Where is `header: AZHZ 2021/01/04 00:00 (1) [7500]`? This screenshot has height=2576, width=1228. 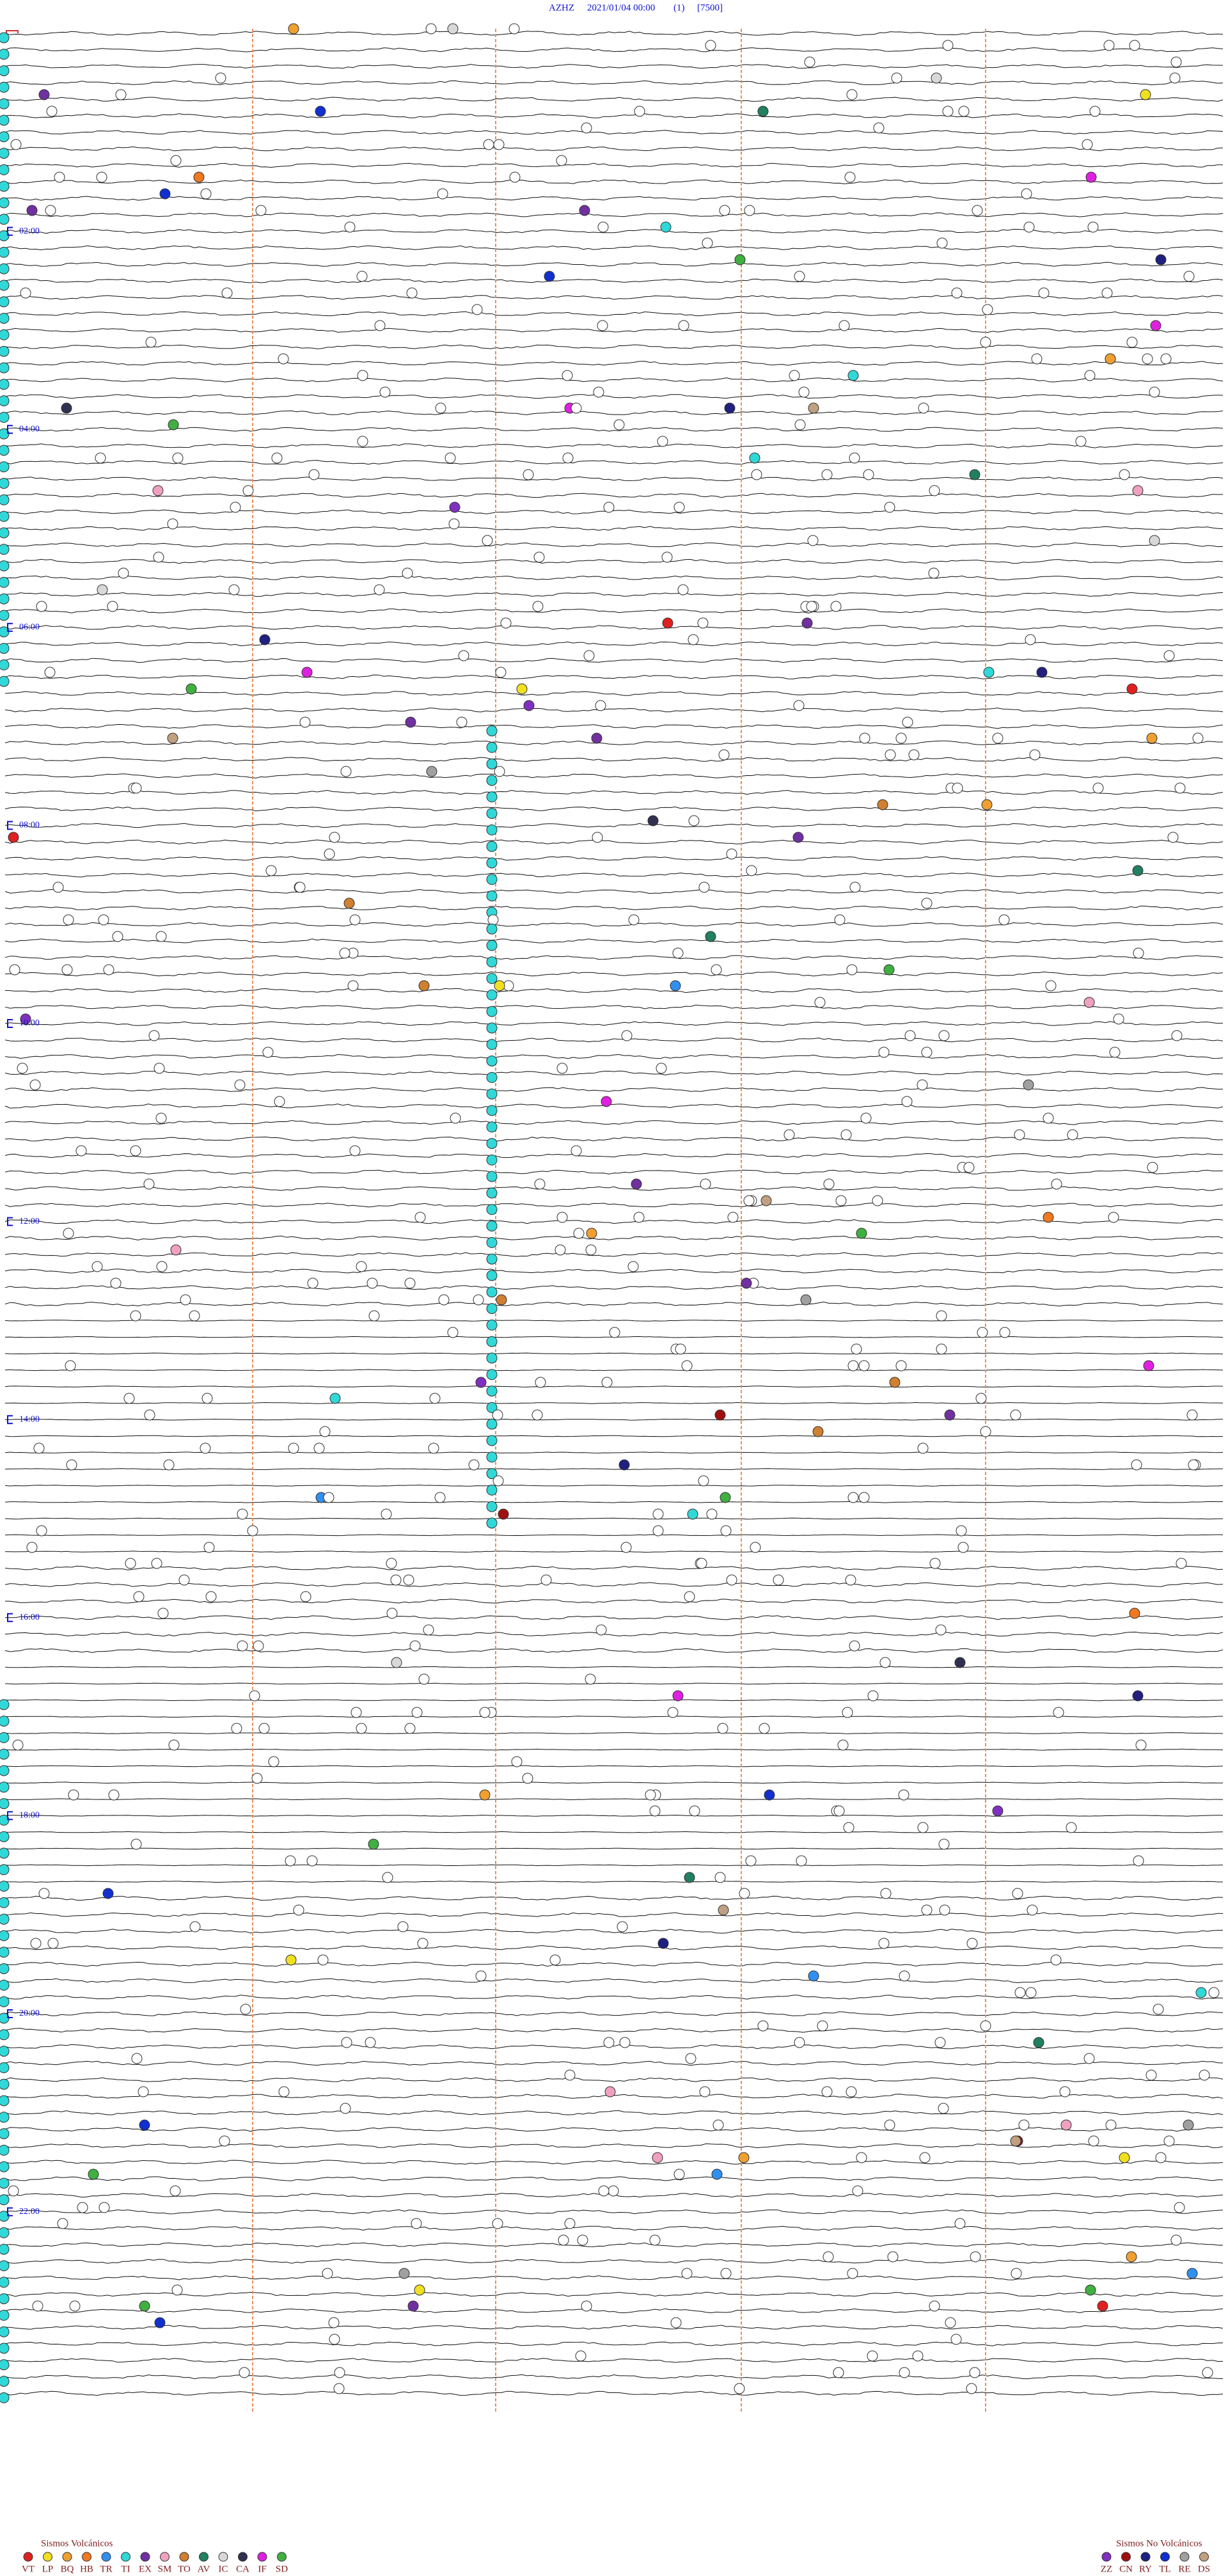
header: AZHZ 2021/01/04 00:00 (1) [7500] is located at coordinates (636, 8).